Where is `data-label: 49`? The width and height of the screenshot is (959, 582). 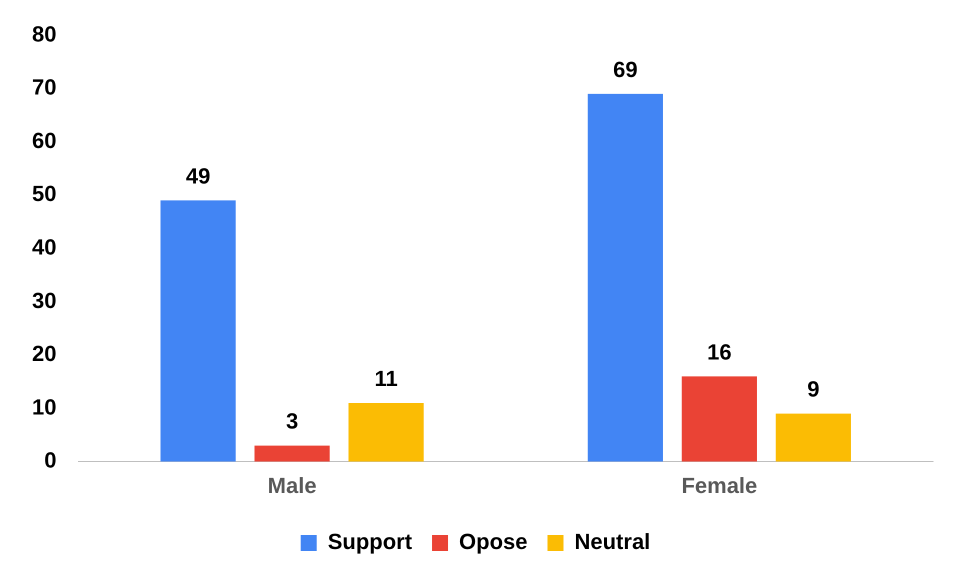
data-label: 49 is located at coordinates (198, 175).